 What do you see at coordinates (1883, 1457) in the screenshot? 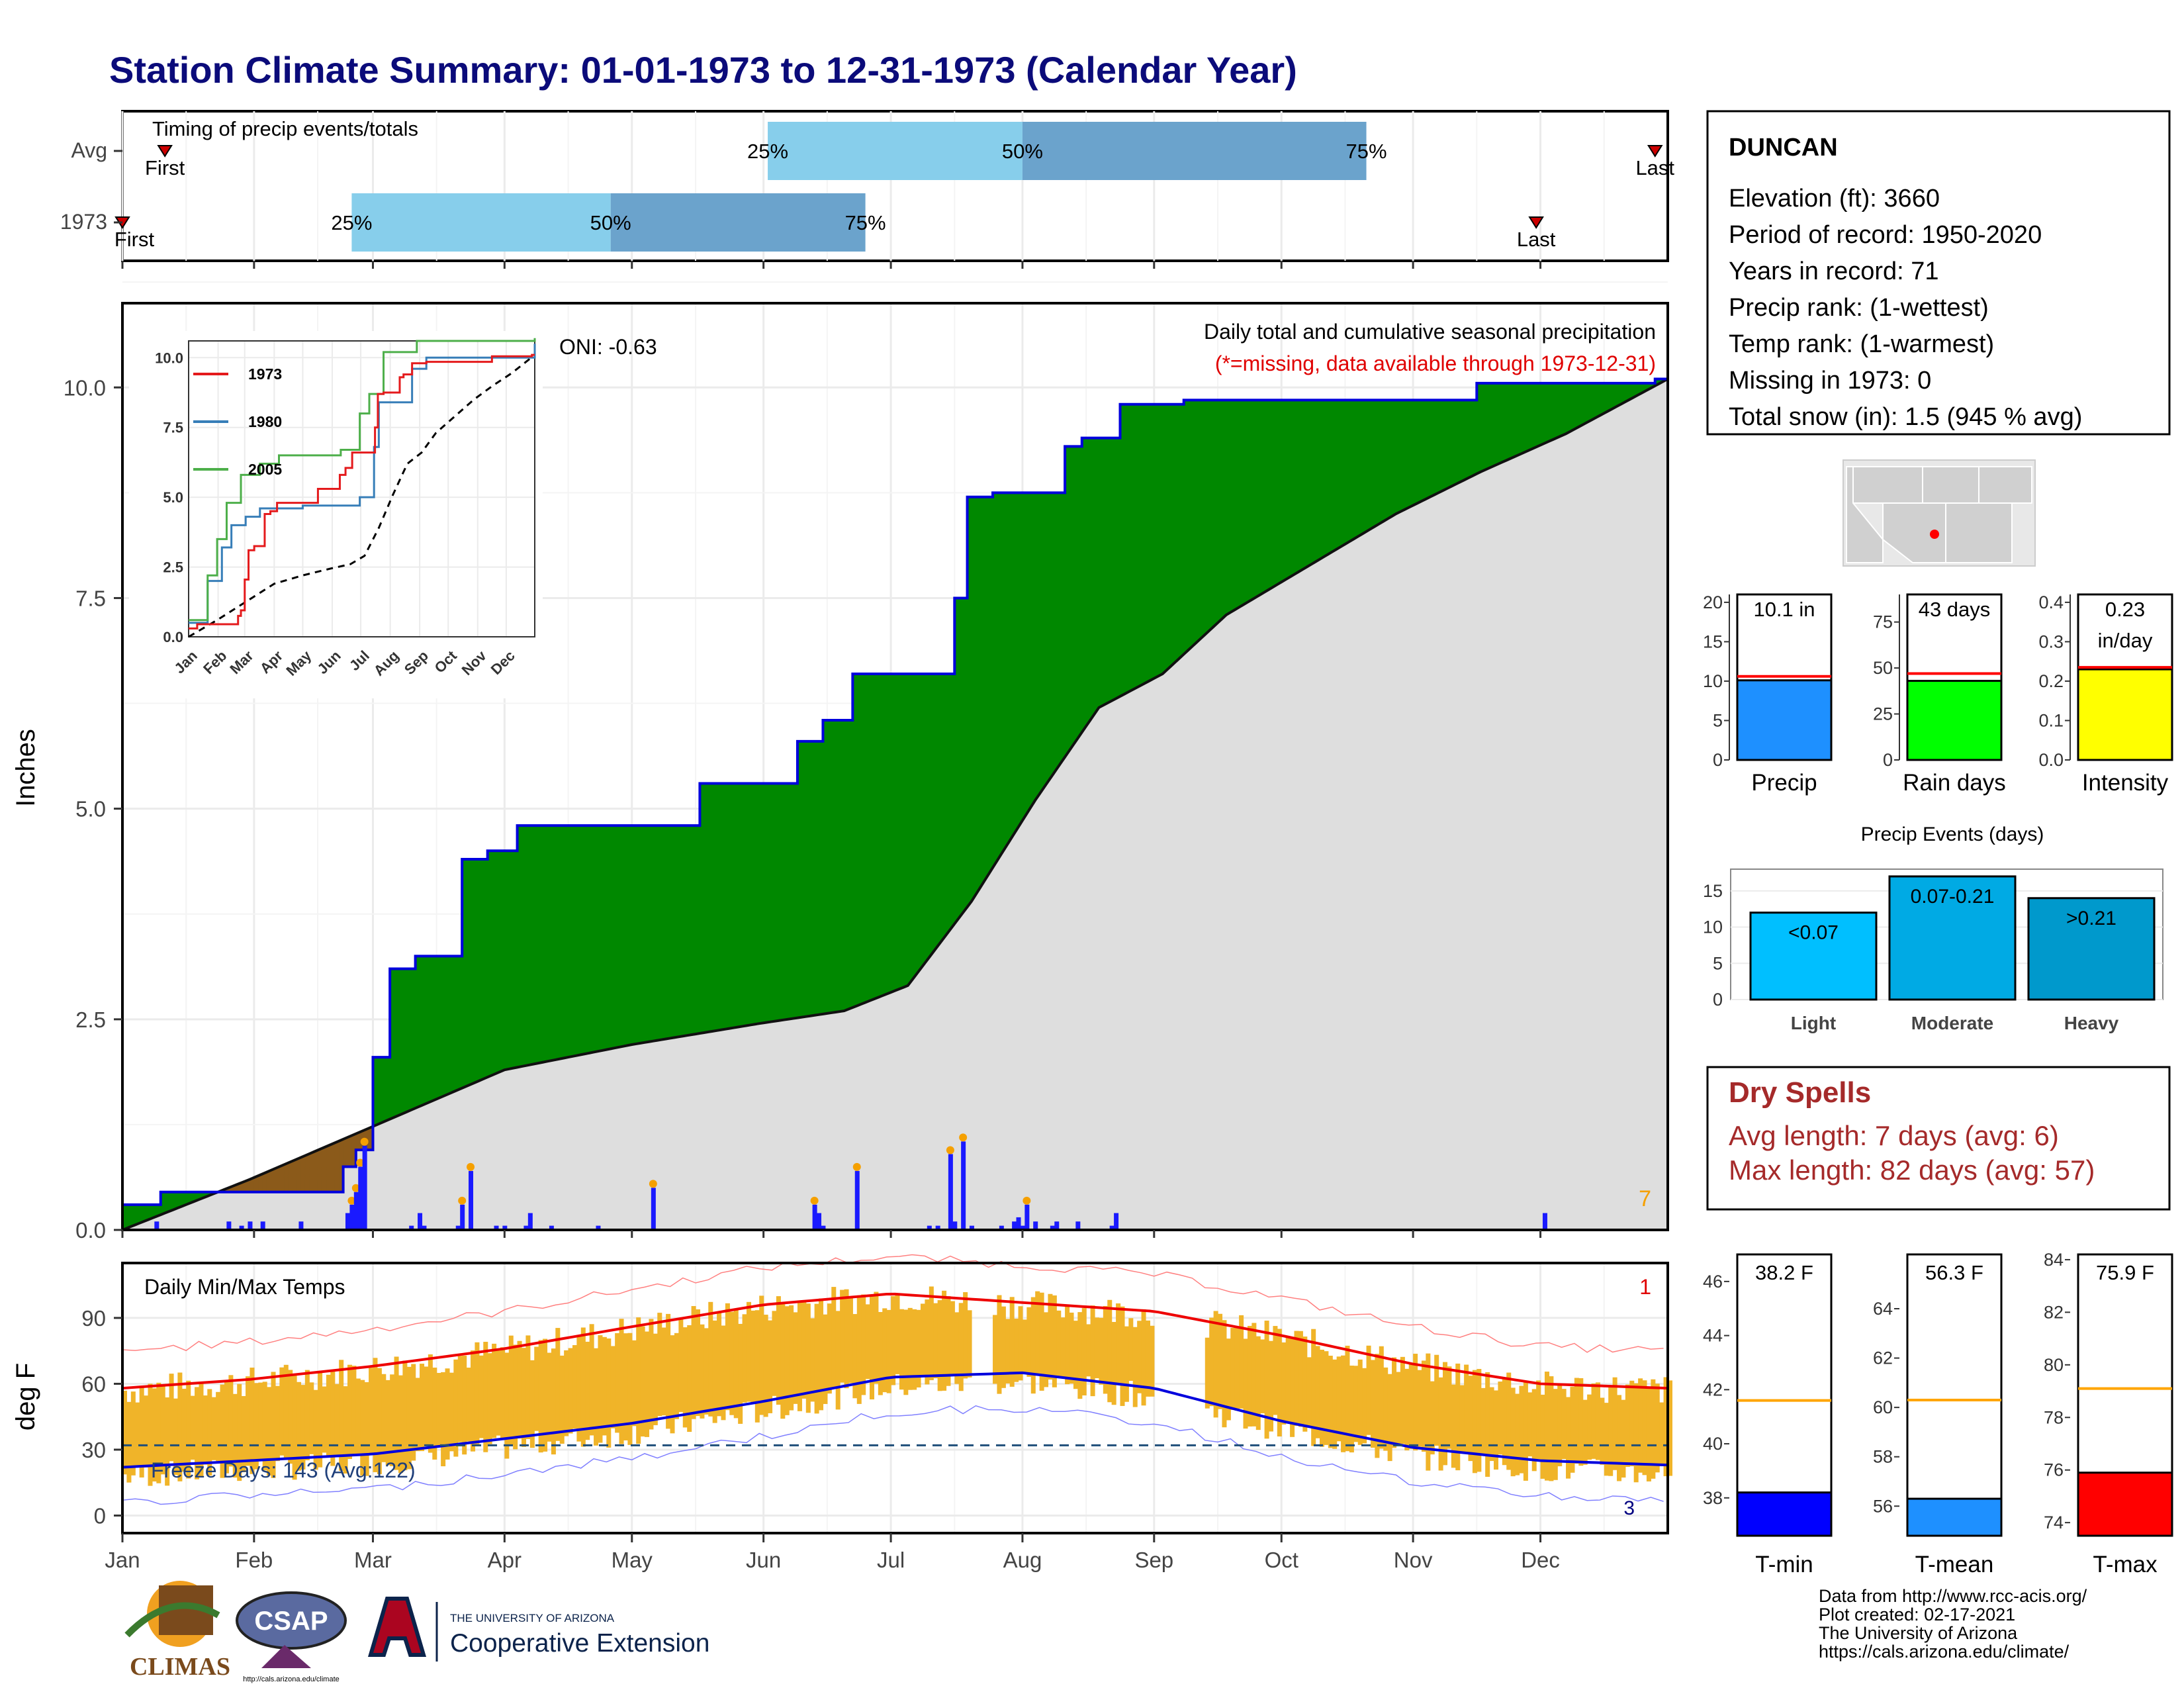
I see `temp-stat-ytick-label: 58` at bounding box center [1883, 1457].